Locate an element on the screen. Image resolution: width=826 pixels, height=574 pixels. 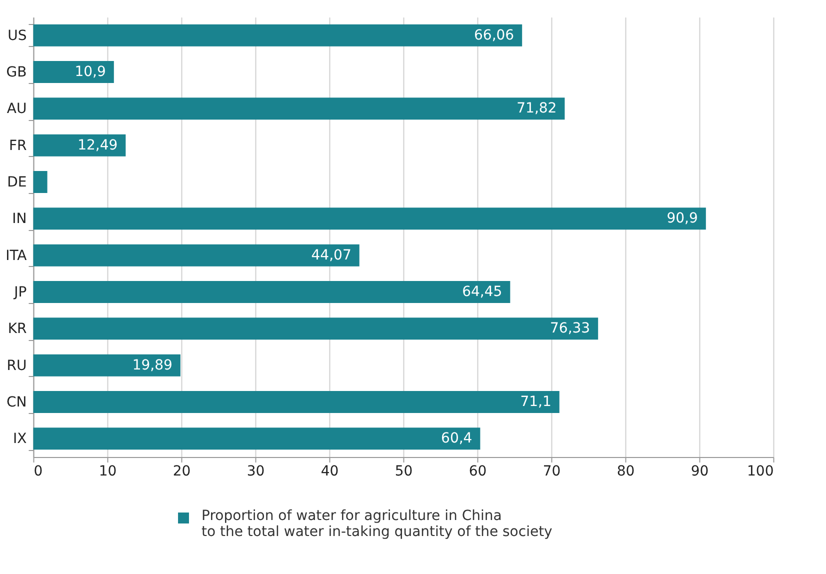
y-tick-label: AU is located at coordinates (16, 109).